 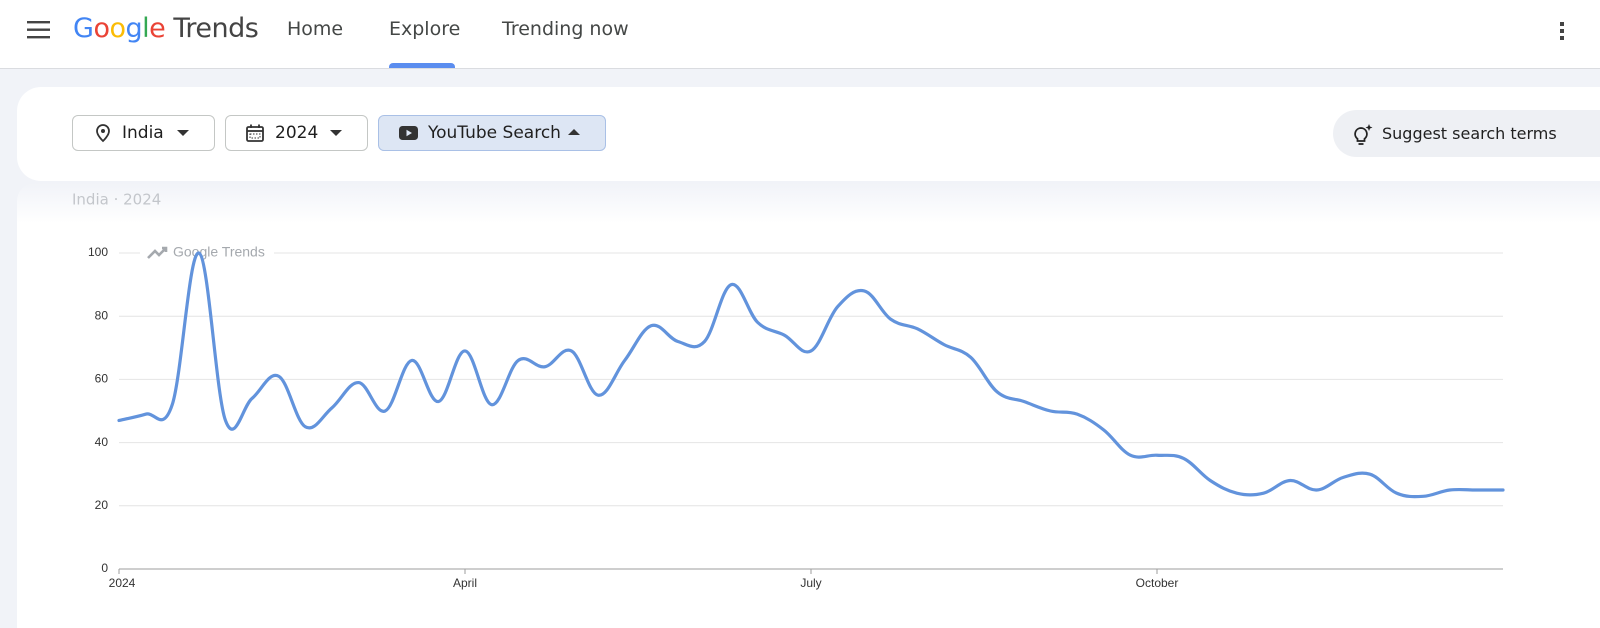 What do you see at coordinates (122, 583) in the screenshot?
I see `x-tick-label: 2024` at bounding box center [122, 583].